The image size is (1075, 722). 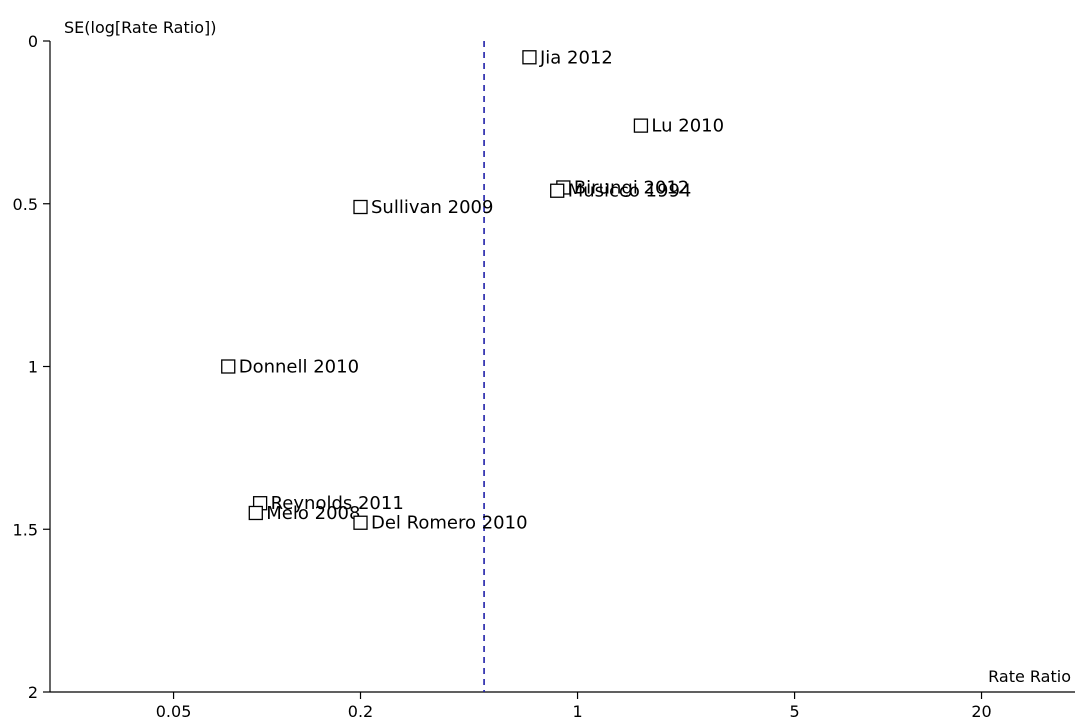 I want to click on data-point-label: Donnell 2010, so click(x=299, y=367).